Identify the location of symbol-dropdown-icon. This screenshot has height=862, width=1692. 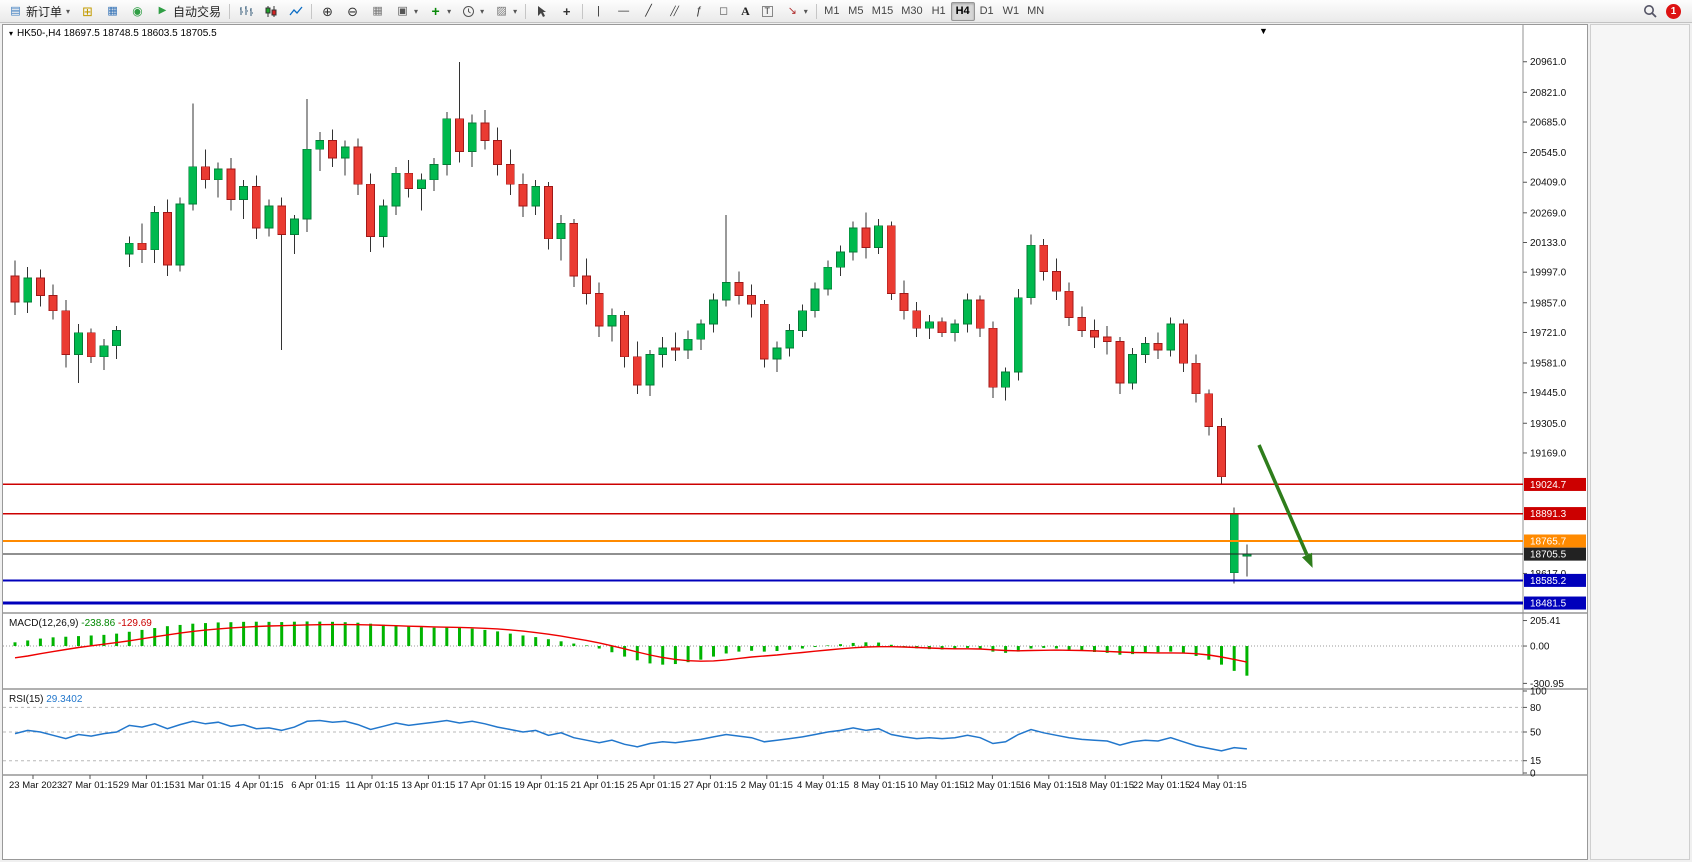
(11, 33).